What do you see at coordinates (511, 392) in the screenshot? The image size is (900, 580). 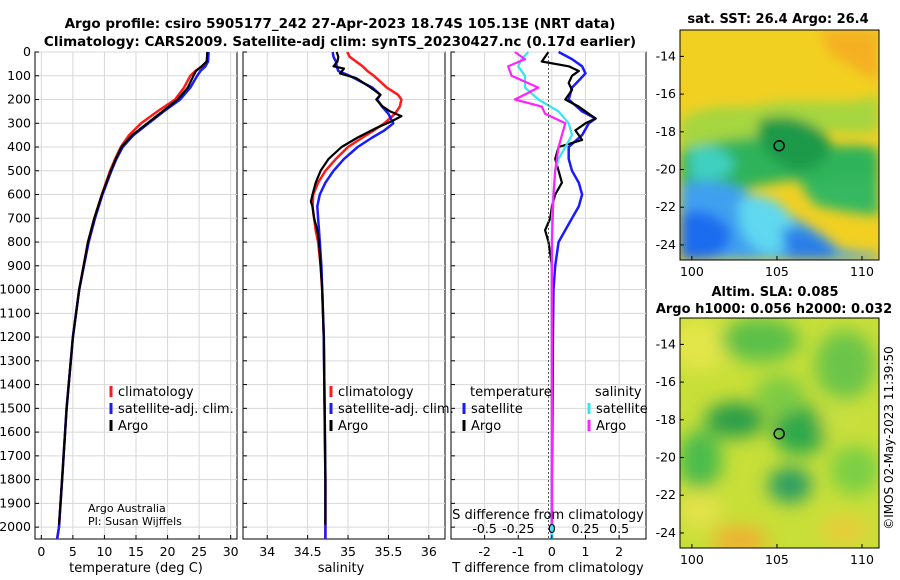 I see `legend-header-temperature: temperature` at bounding box center [511, 392].